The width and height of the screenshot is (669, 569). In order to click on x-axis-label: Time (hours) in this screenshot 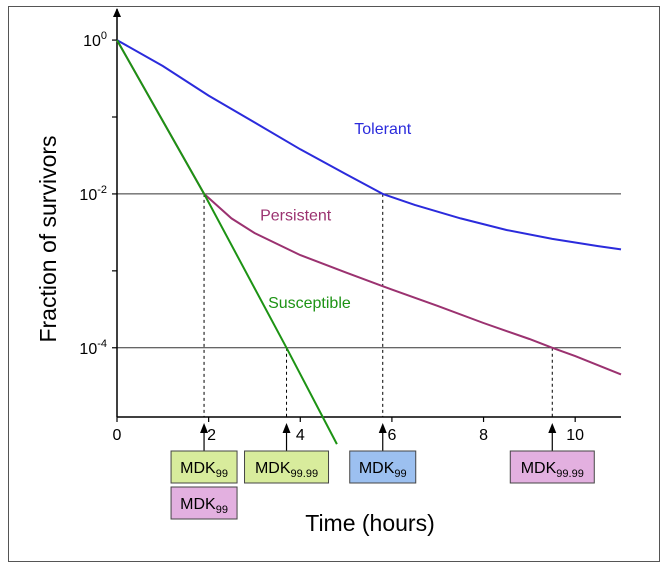, I will do `click(370, 523)`.